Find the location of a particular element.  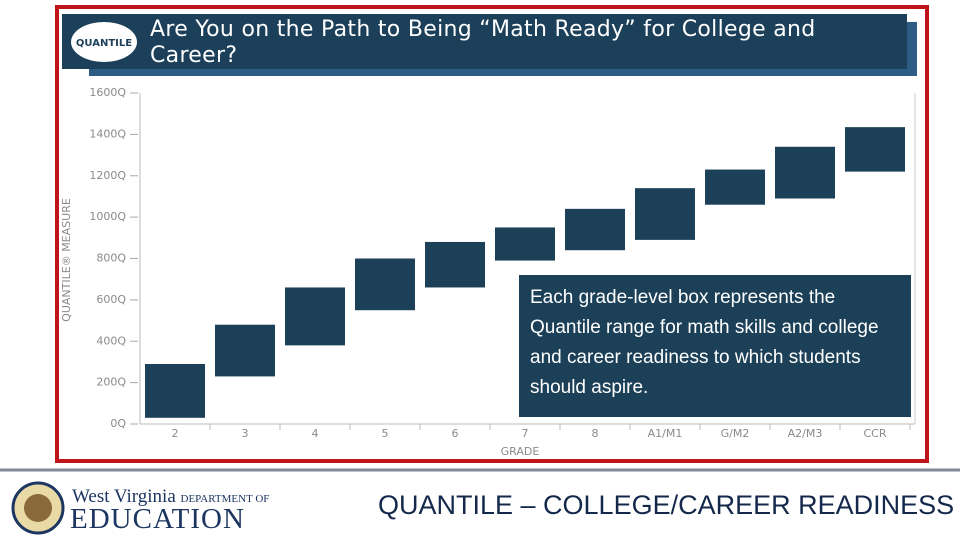

x-tick-label: 8 is located at coordinates (595, 433).